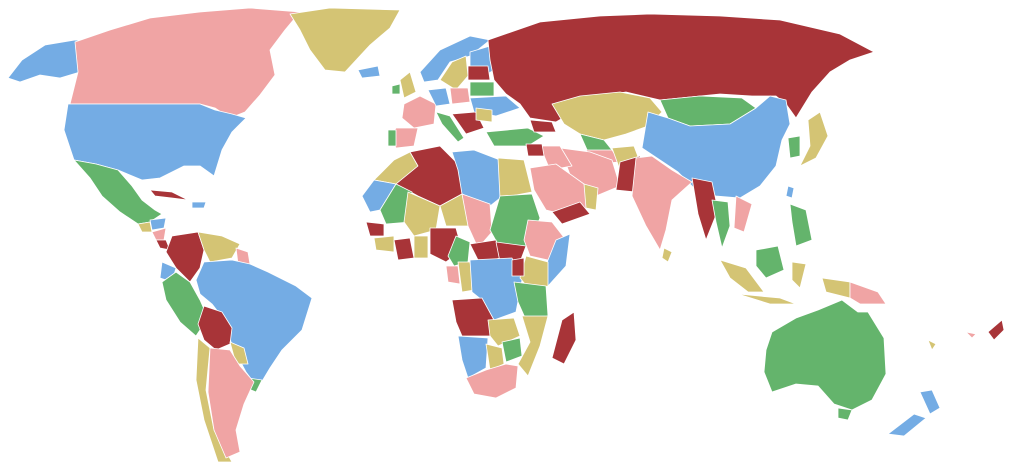 Image resolution: width=1024 pixels, height=474 pixels. Describe the element at coordinates (770, 262) in the screenshot. I see `region-borneo` at that location.